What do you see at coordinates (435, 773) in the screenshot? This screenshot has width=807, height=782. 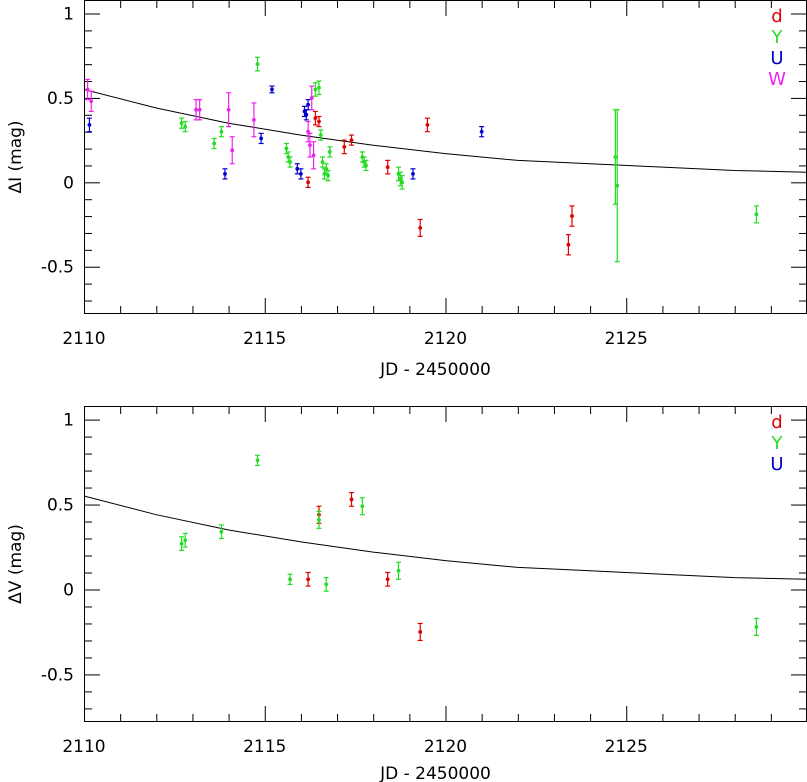 I see `x-axis-title-bottom: JD - 2450000` at bounding box center [435, 773].